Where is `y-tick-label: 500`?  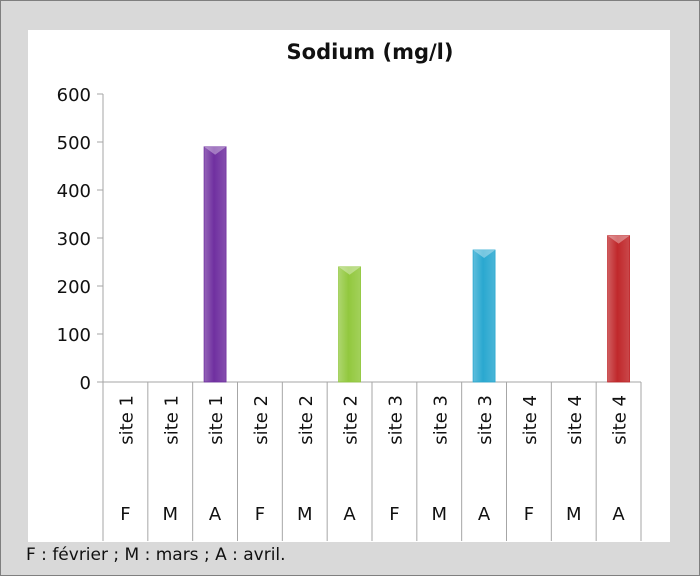 y-tick-label: 500 is located at coordinates (74, 143).